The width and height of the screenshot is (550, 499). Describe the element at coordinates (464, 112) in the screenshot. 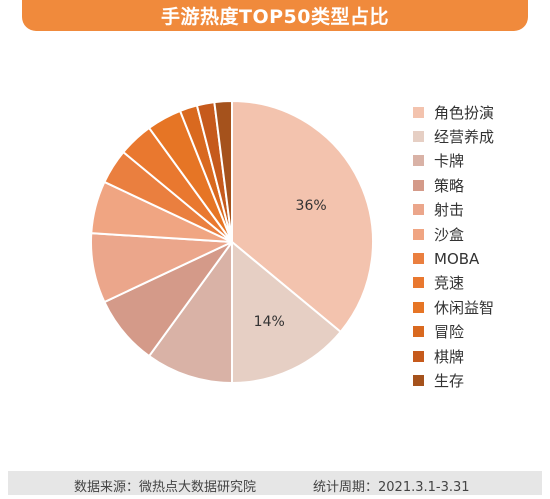

I see `legend-label: 角色扮演` at that location.